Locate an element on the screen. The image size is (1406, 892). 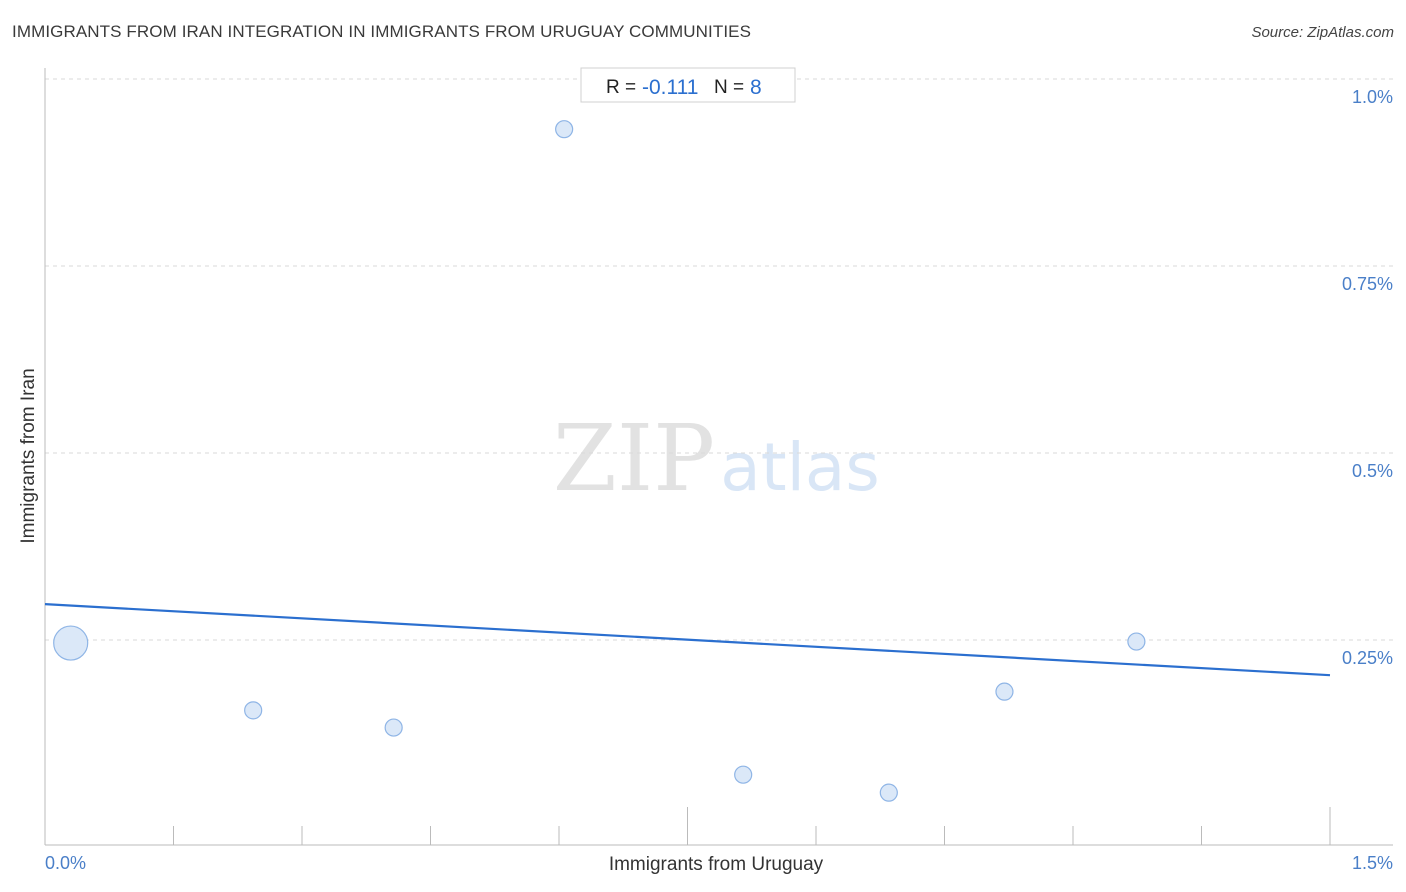
stats-box: R = -0.111 N = 8 is located at coordinates (688, 85).